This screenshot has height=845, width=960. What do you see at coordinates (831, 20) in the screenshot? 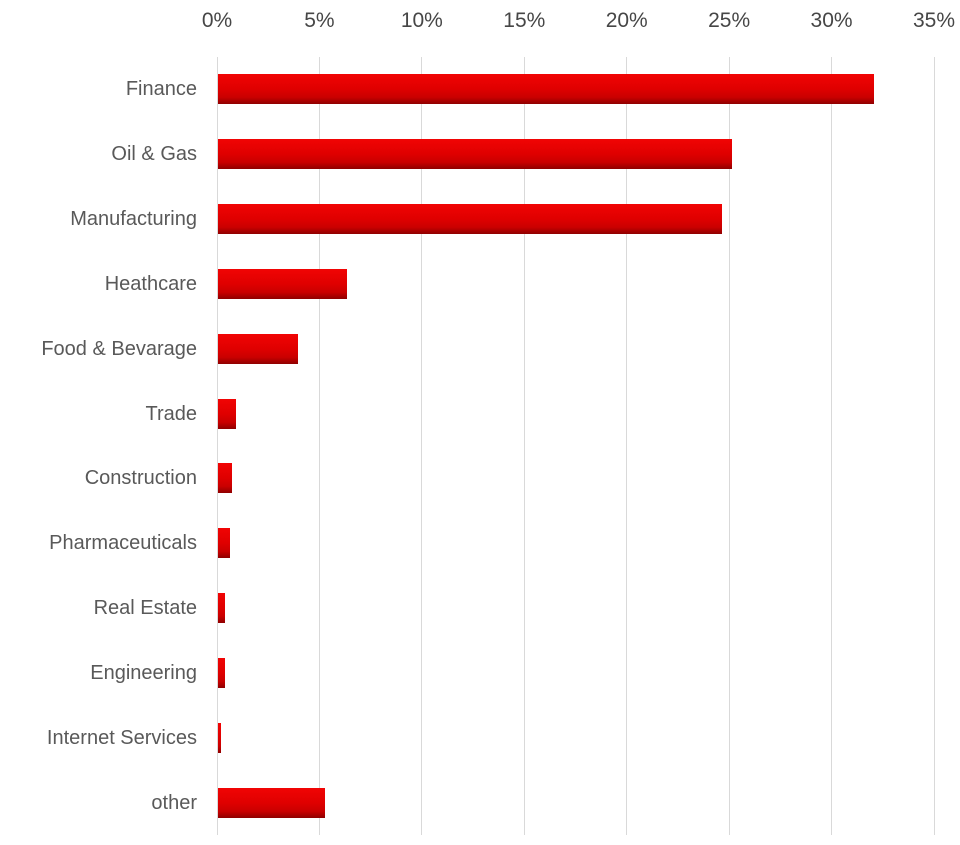
I see `x-tick-label: 30%` at bounding box center [831, 20].